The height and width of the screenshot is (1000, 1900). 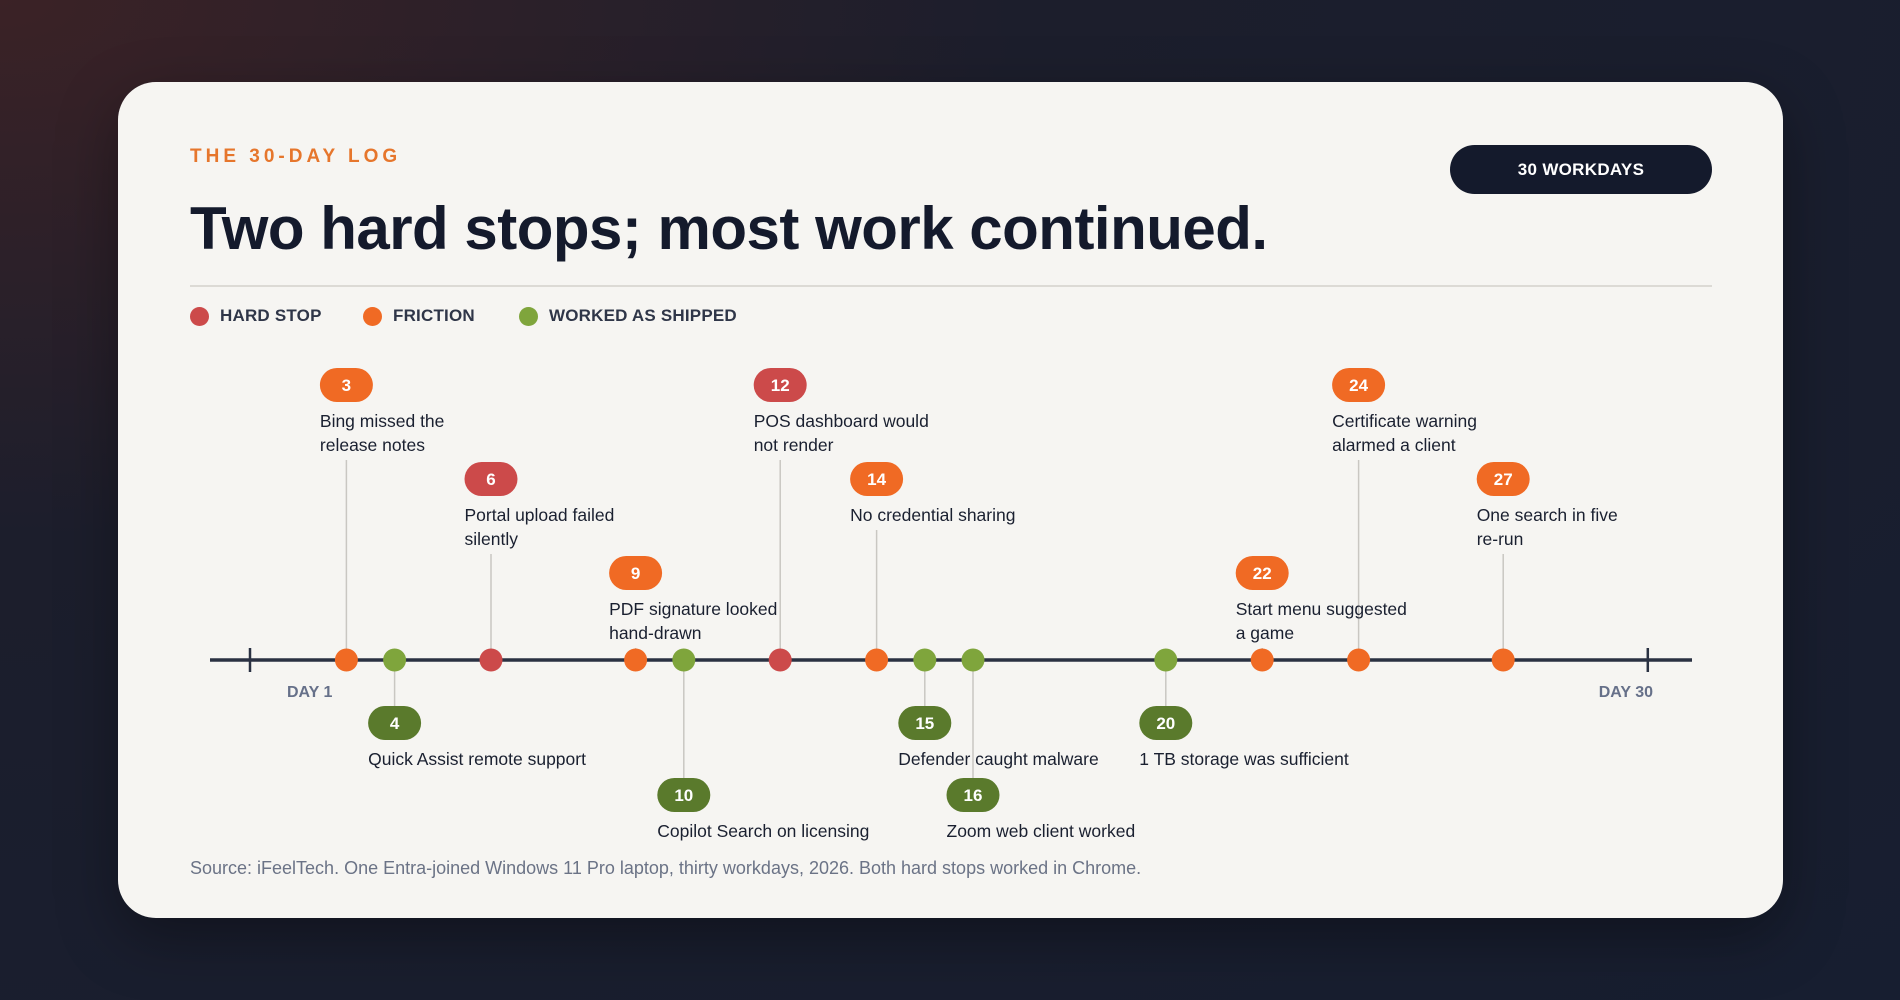 I want to click on event-description: Zoom web client worked, so click(x=1041, y=831).